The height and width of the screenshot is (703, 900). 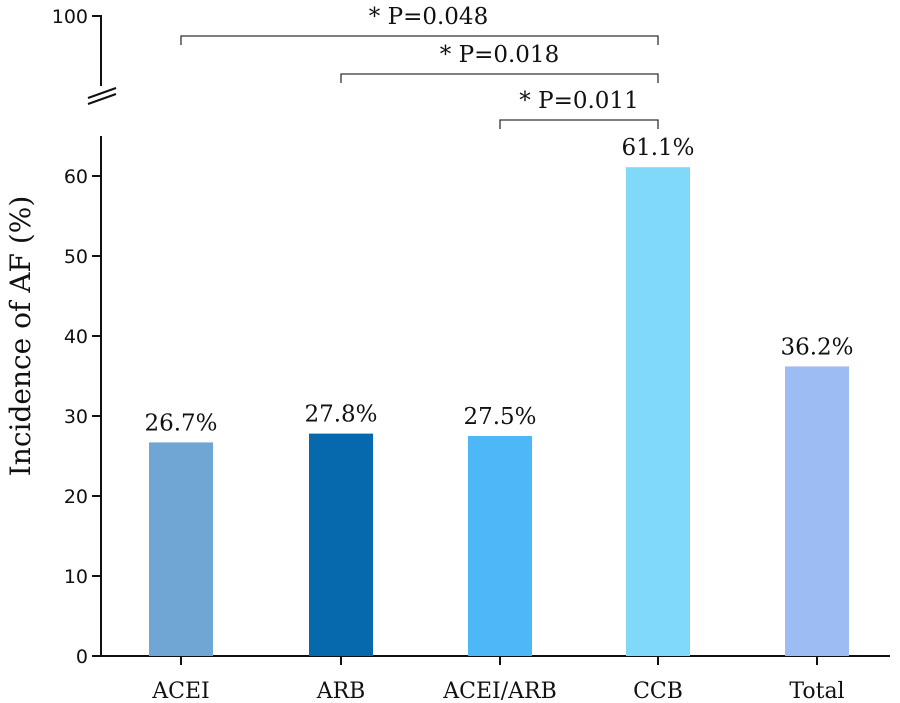 What do you see at coordinates (340, 415) in the screenshot?
I see `value-label: 27.8%` at bounding box center [340, 415].